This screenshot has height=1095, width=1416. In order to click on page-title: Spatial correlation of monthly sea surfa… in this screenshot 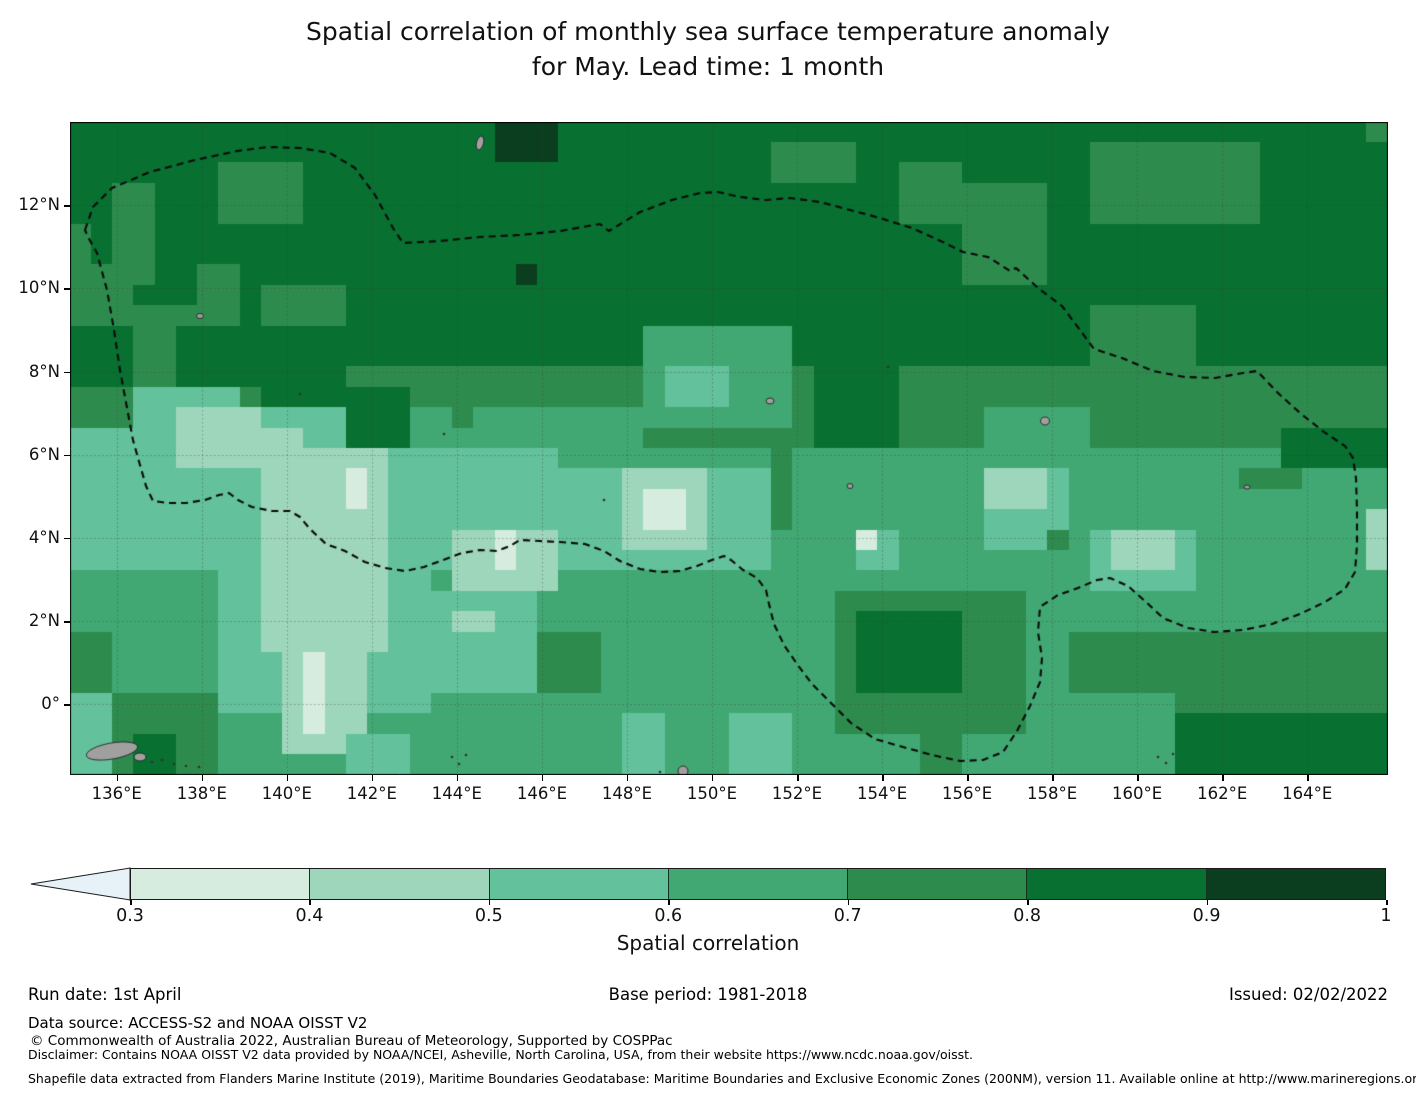, I will do `click(708, 49)`.